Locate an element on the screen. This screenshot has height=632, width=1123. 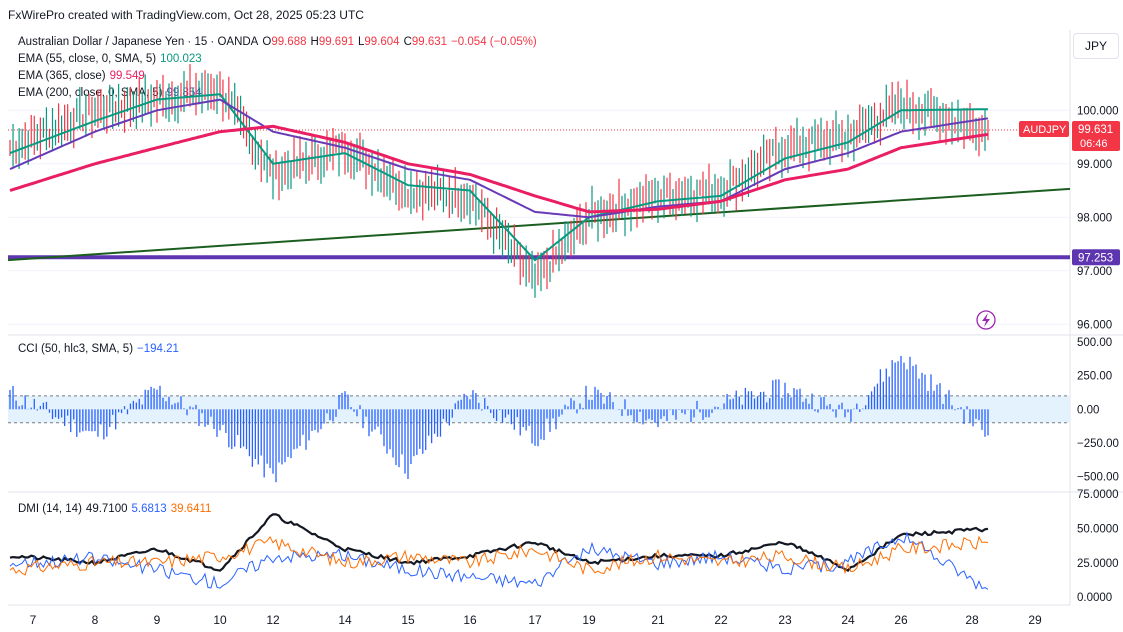
open-label: O is located at coordinates (267, 42).